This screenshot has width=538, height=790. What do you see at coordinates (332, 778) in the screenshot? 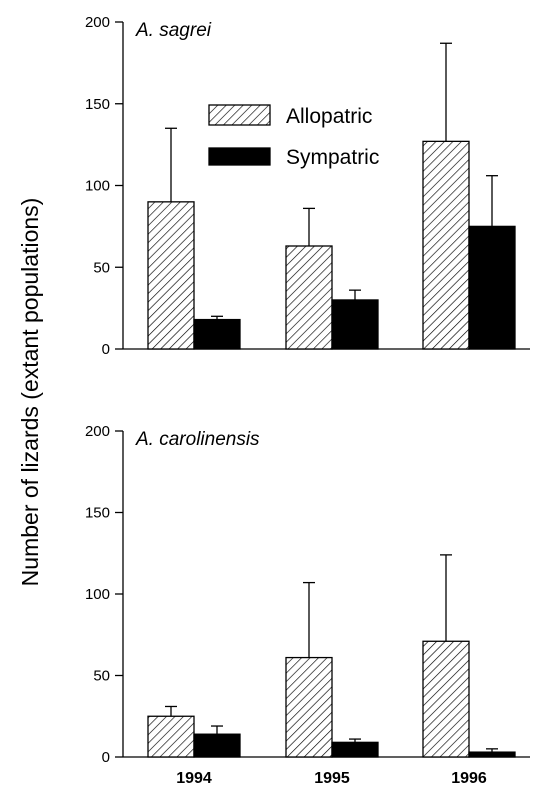
I see `x-tick-label: 1995` at bounding box center [332, 778].